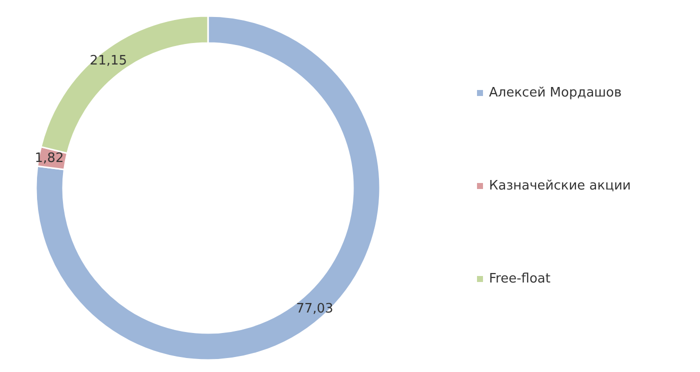  Describe the element at coordinates (519, 279) in the screenshot. I see `legend-label: Free-float` at that location.